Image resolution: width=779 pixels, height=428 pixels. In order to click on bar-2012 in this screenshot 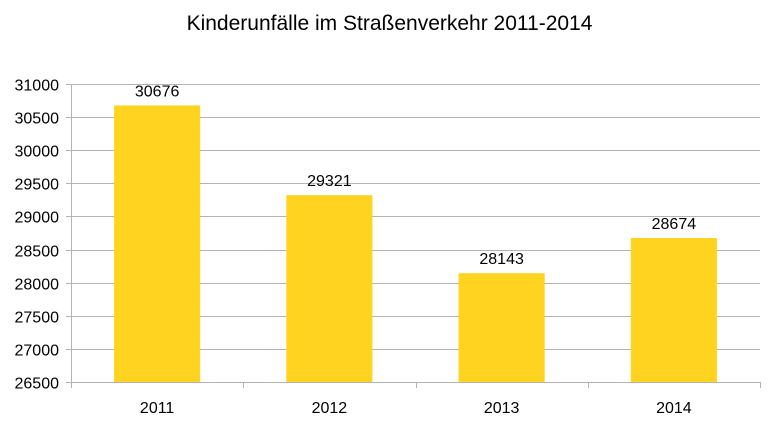, I will do `click(329, 288)`.